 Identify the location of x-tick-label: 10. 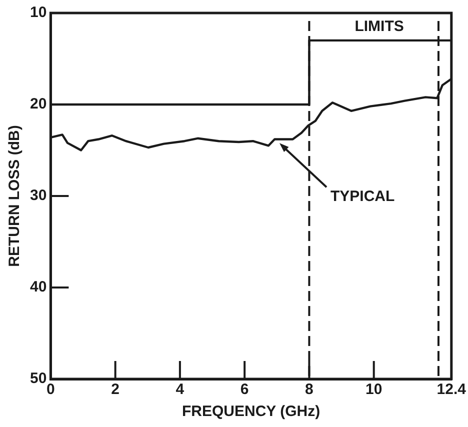
(374, 389).